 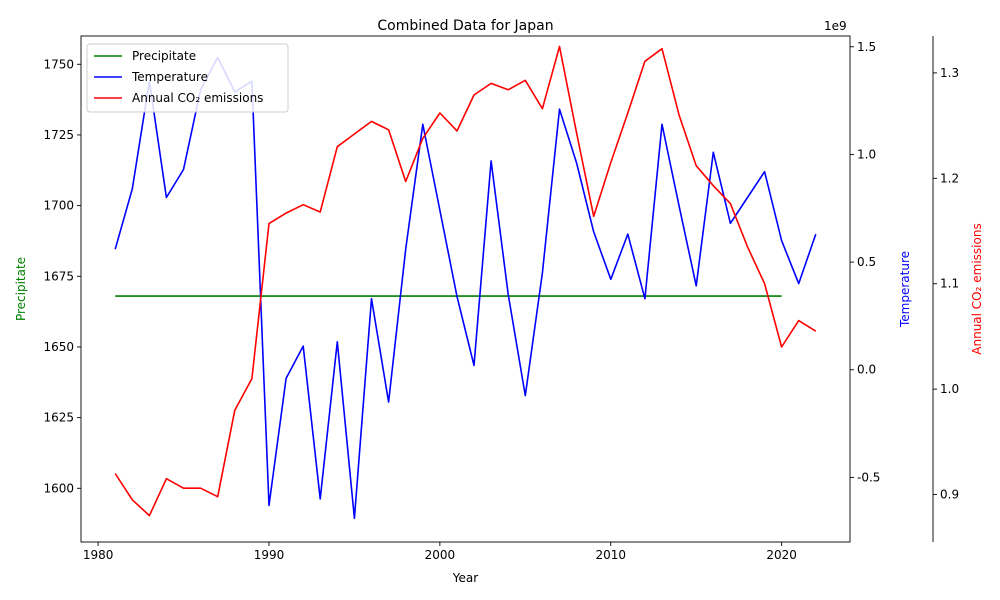 What do you see at coordinates (440, 555) in the screenshot?
I see `x-tick-label: 2000` at bounding box center [440, 555].